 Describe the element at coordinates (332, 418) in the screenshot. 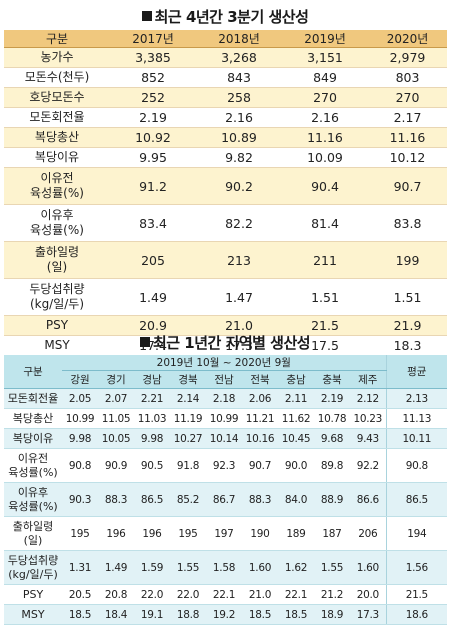

I see `table-cell: 10.78` at that location.